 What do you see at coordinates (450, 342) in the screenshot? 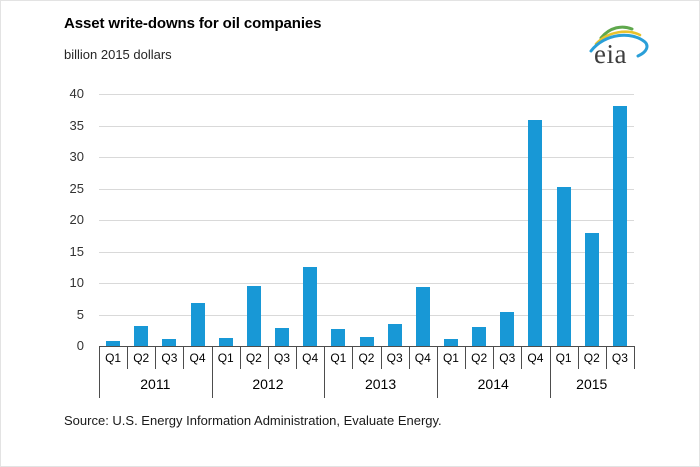
I see `bar-q1-2014` at bounding box center [450, 342].